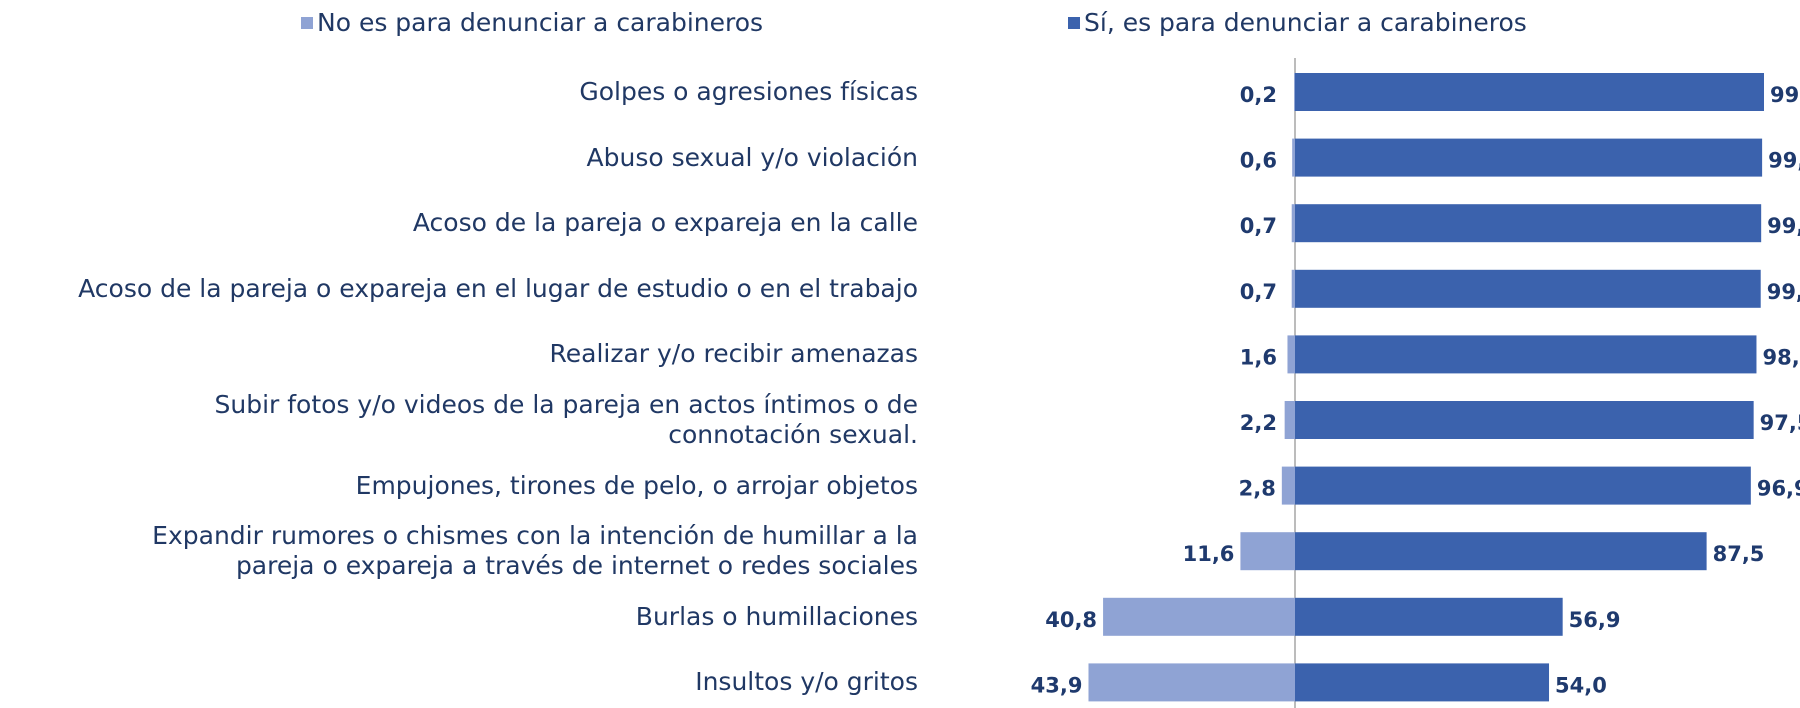  What do you see at coordinates (1258, 161) in the screenshot?
I see `data-label: 0,6` at bounding box center [1258, 161].